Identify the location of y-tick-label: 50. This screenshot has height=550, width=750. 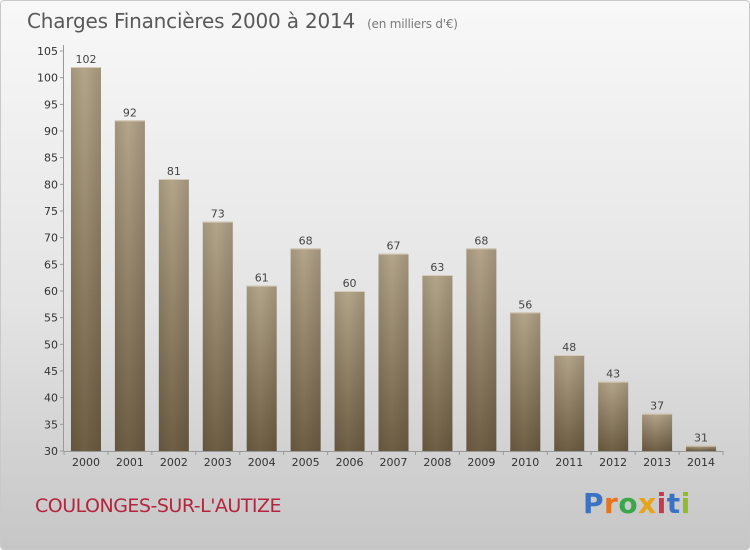
(51, 344).